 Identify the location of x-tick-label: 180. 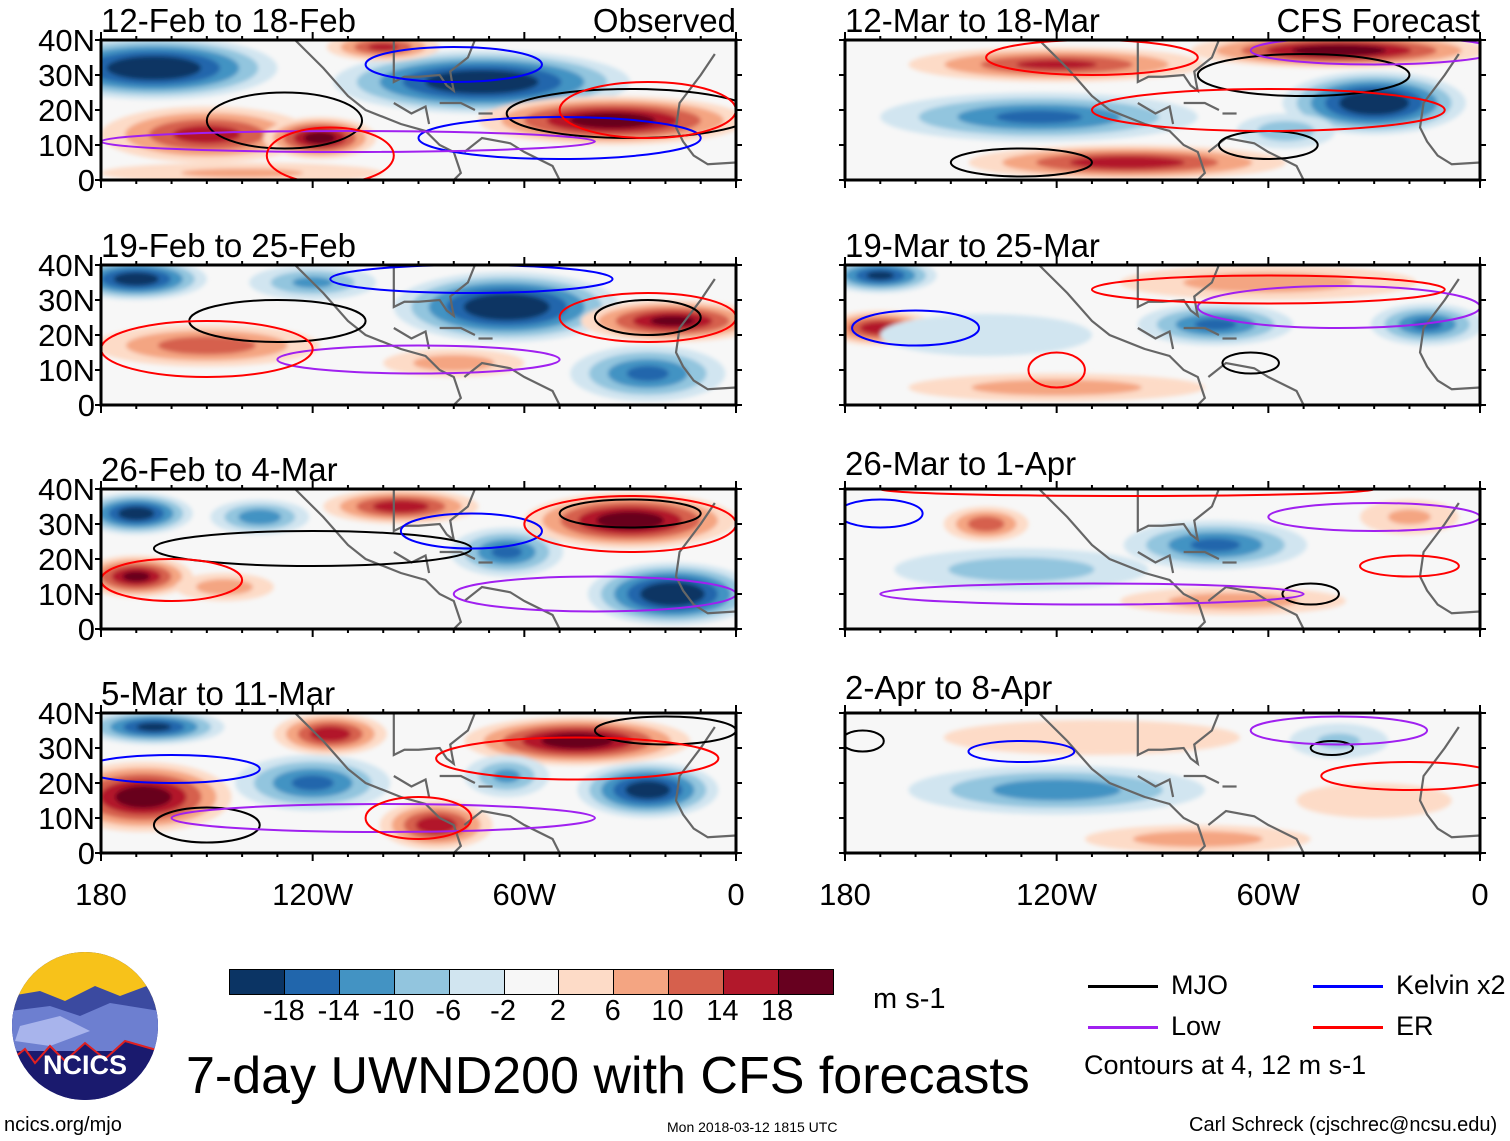
(101, 894).